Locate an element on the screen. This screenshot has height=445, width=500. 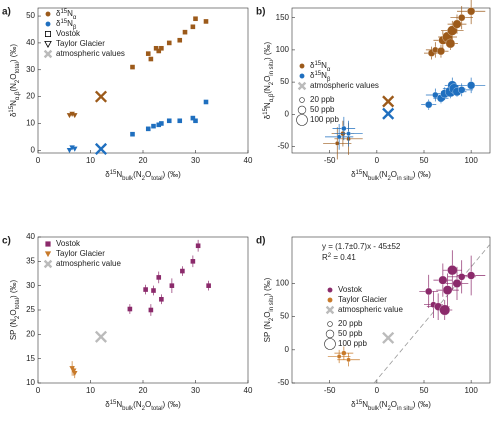
y-tick-label: 100 is located at coordinates (283, 283).